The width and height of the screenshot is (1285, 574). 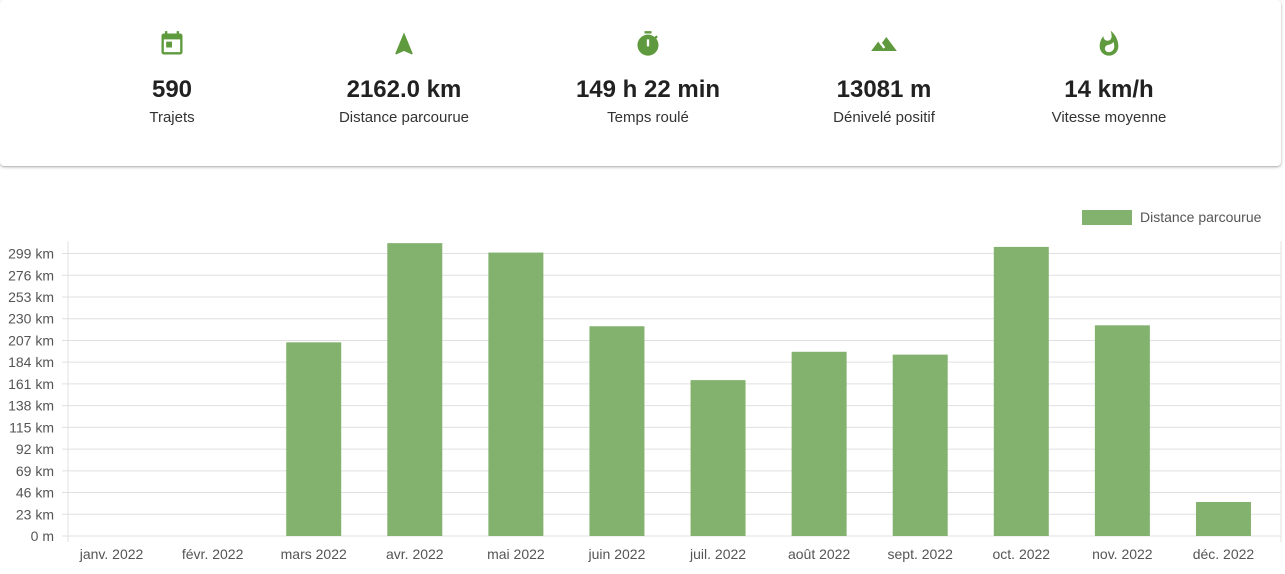 I want to click on legend-swatch, so click(x=1107, y=217).